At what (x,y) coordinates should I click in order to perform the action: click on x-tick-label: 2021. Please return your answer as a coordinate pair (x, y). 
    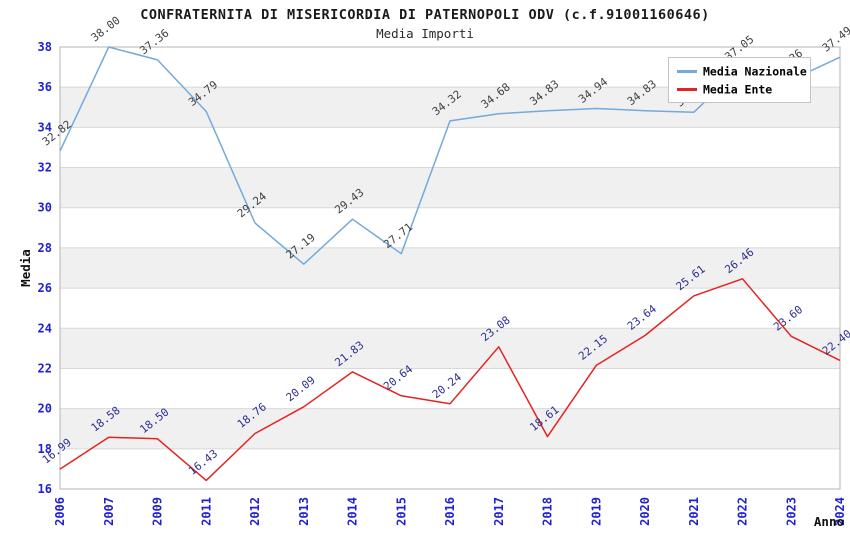
    Looking at the image, I should click on (694, 511).